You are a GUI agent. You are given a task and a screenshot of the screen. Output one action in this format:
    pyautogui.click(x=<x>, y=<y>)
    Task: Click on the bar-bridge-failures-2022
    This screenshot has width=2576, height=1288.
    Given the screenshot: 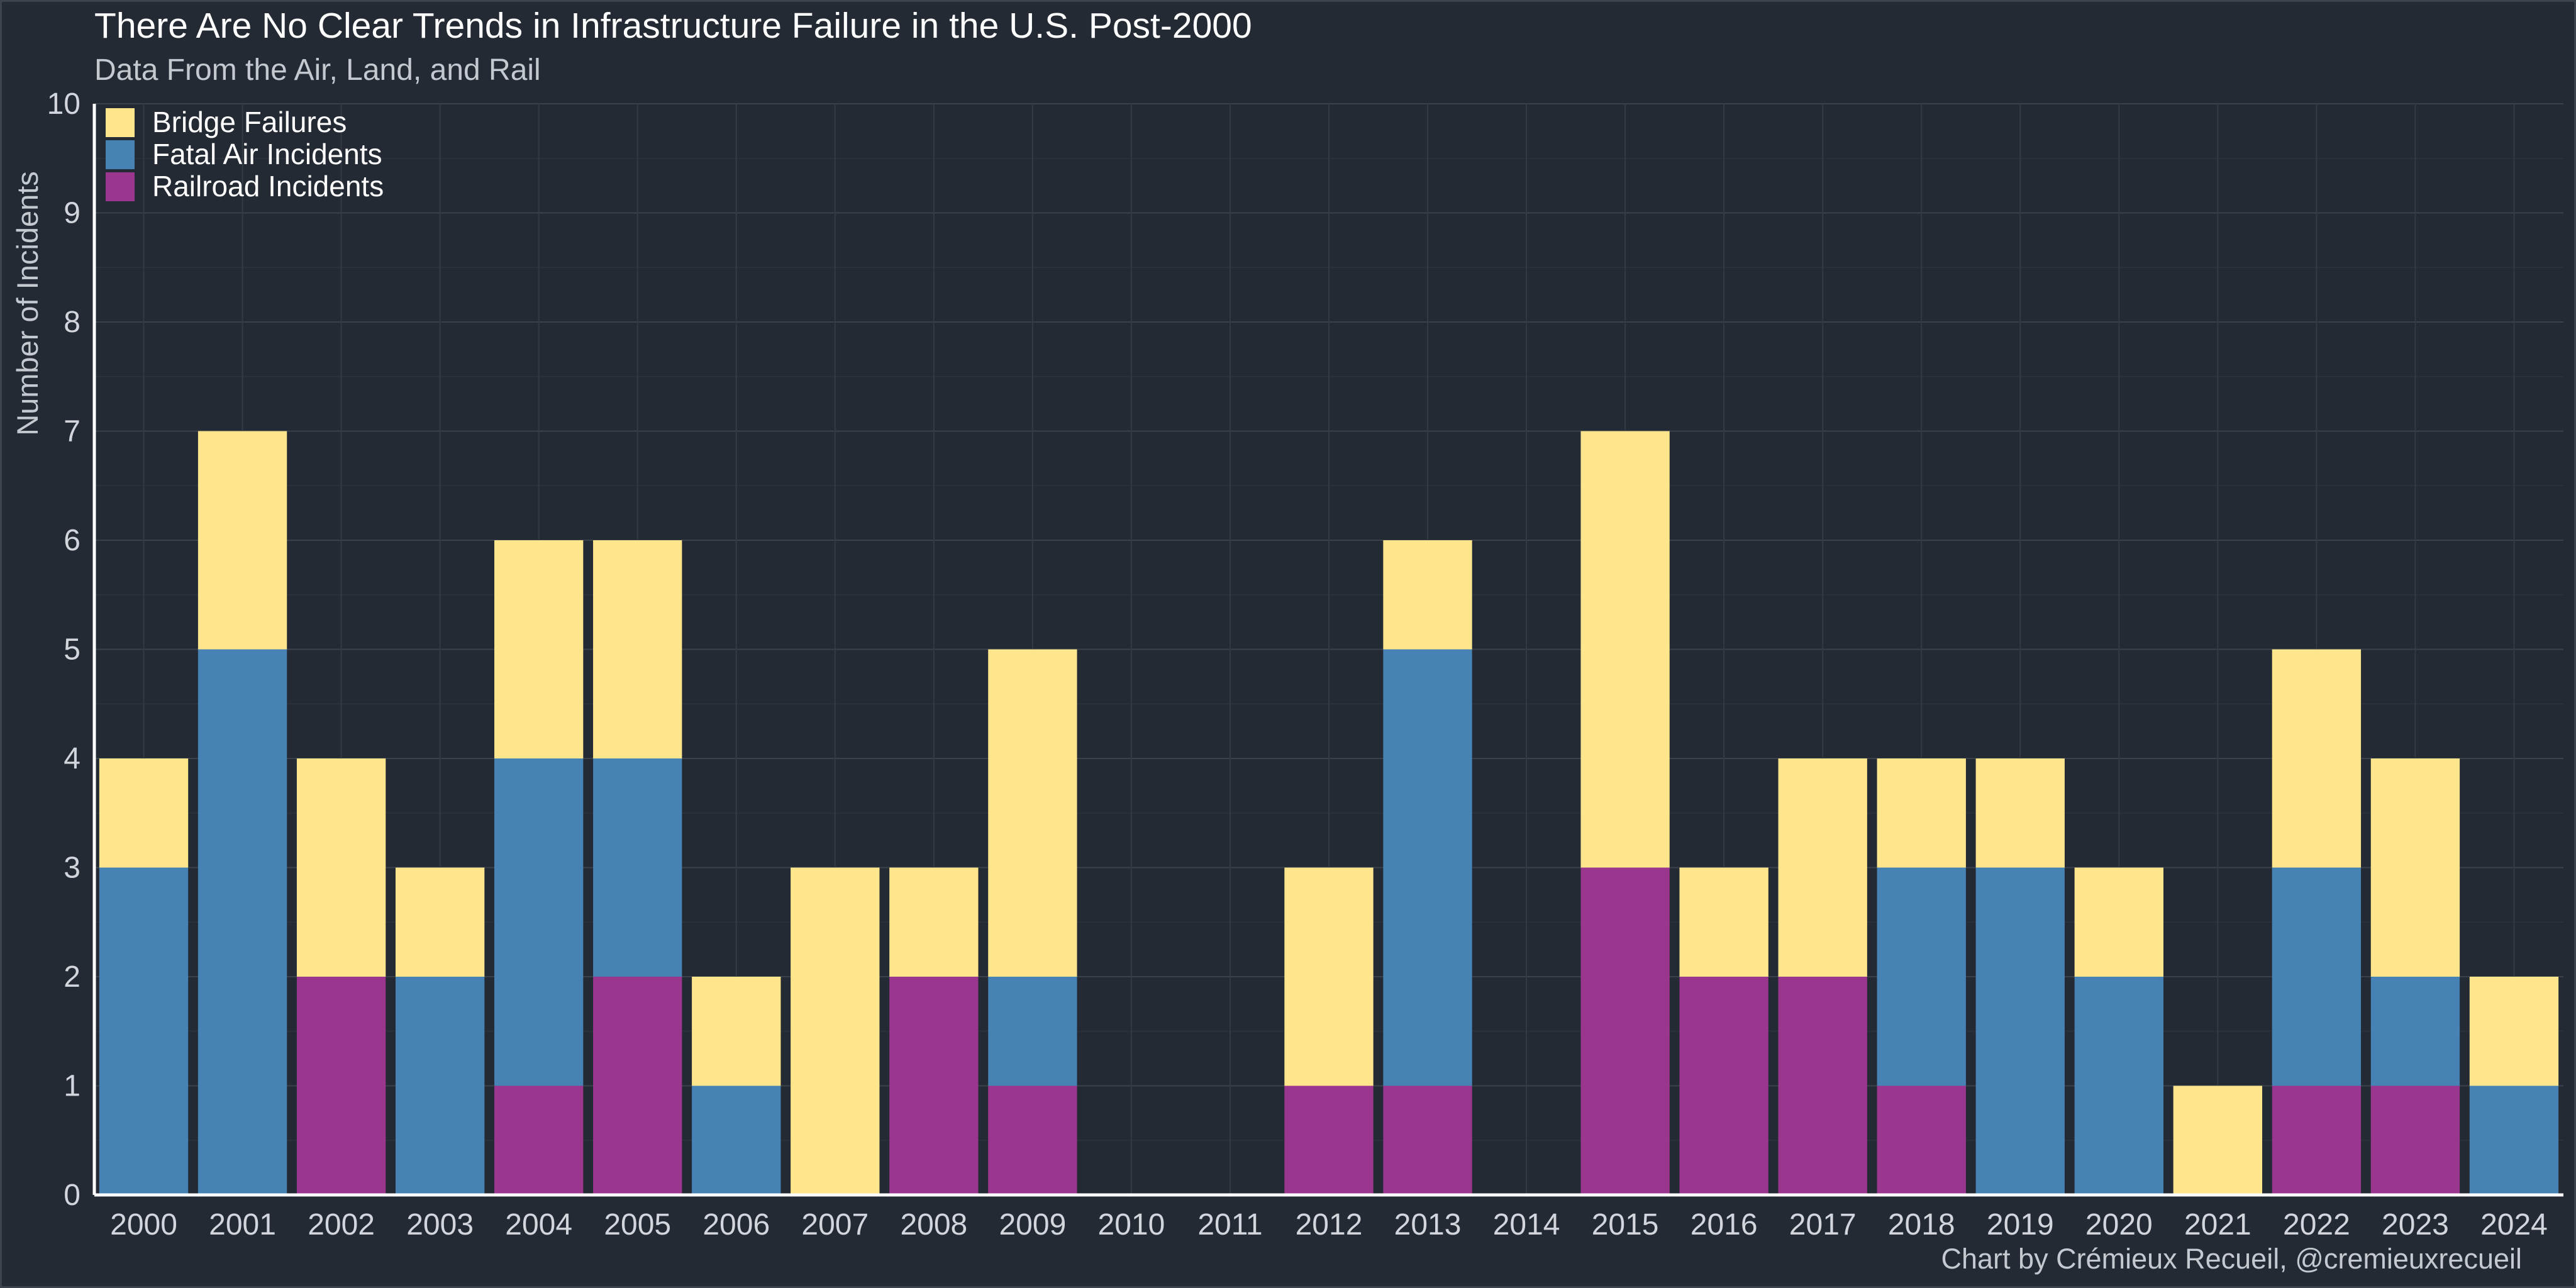 What is the action you would take?
    pyautogui.click(x=2317, y=758)
    